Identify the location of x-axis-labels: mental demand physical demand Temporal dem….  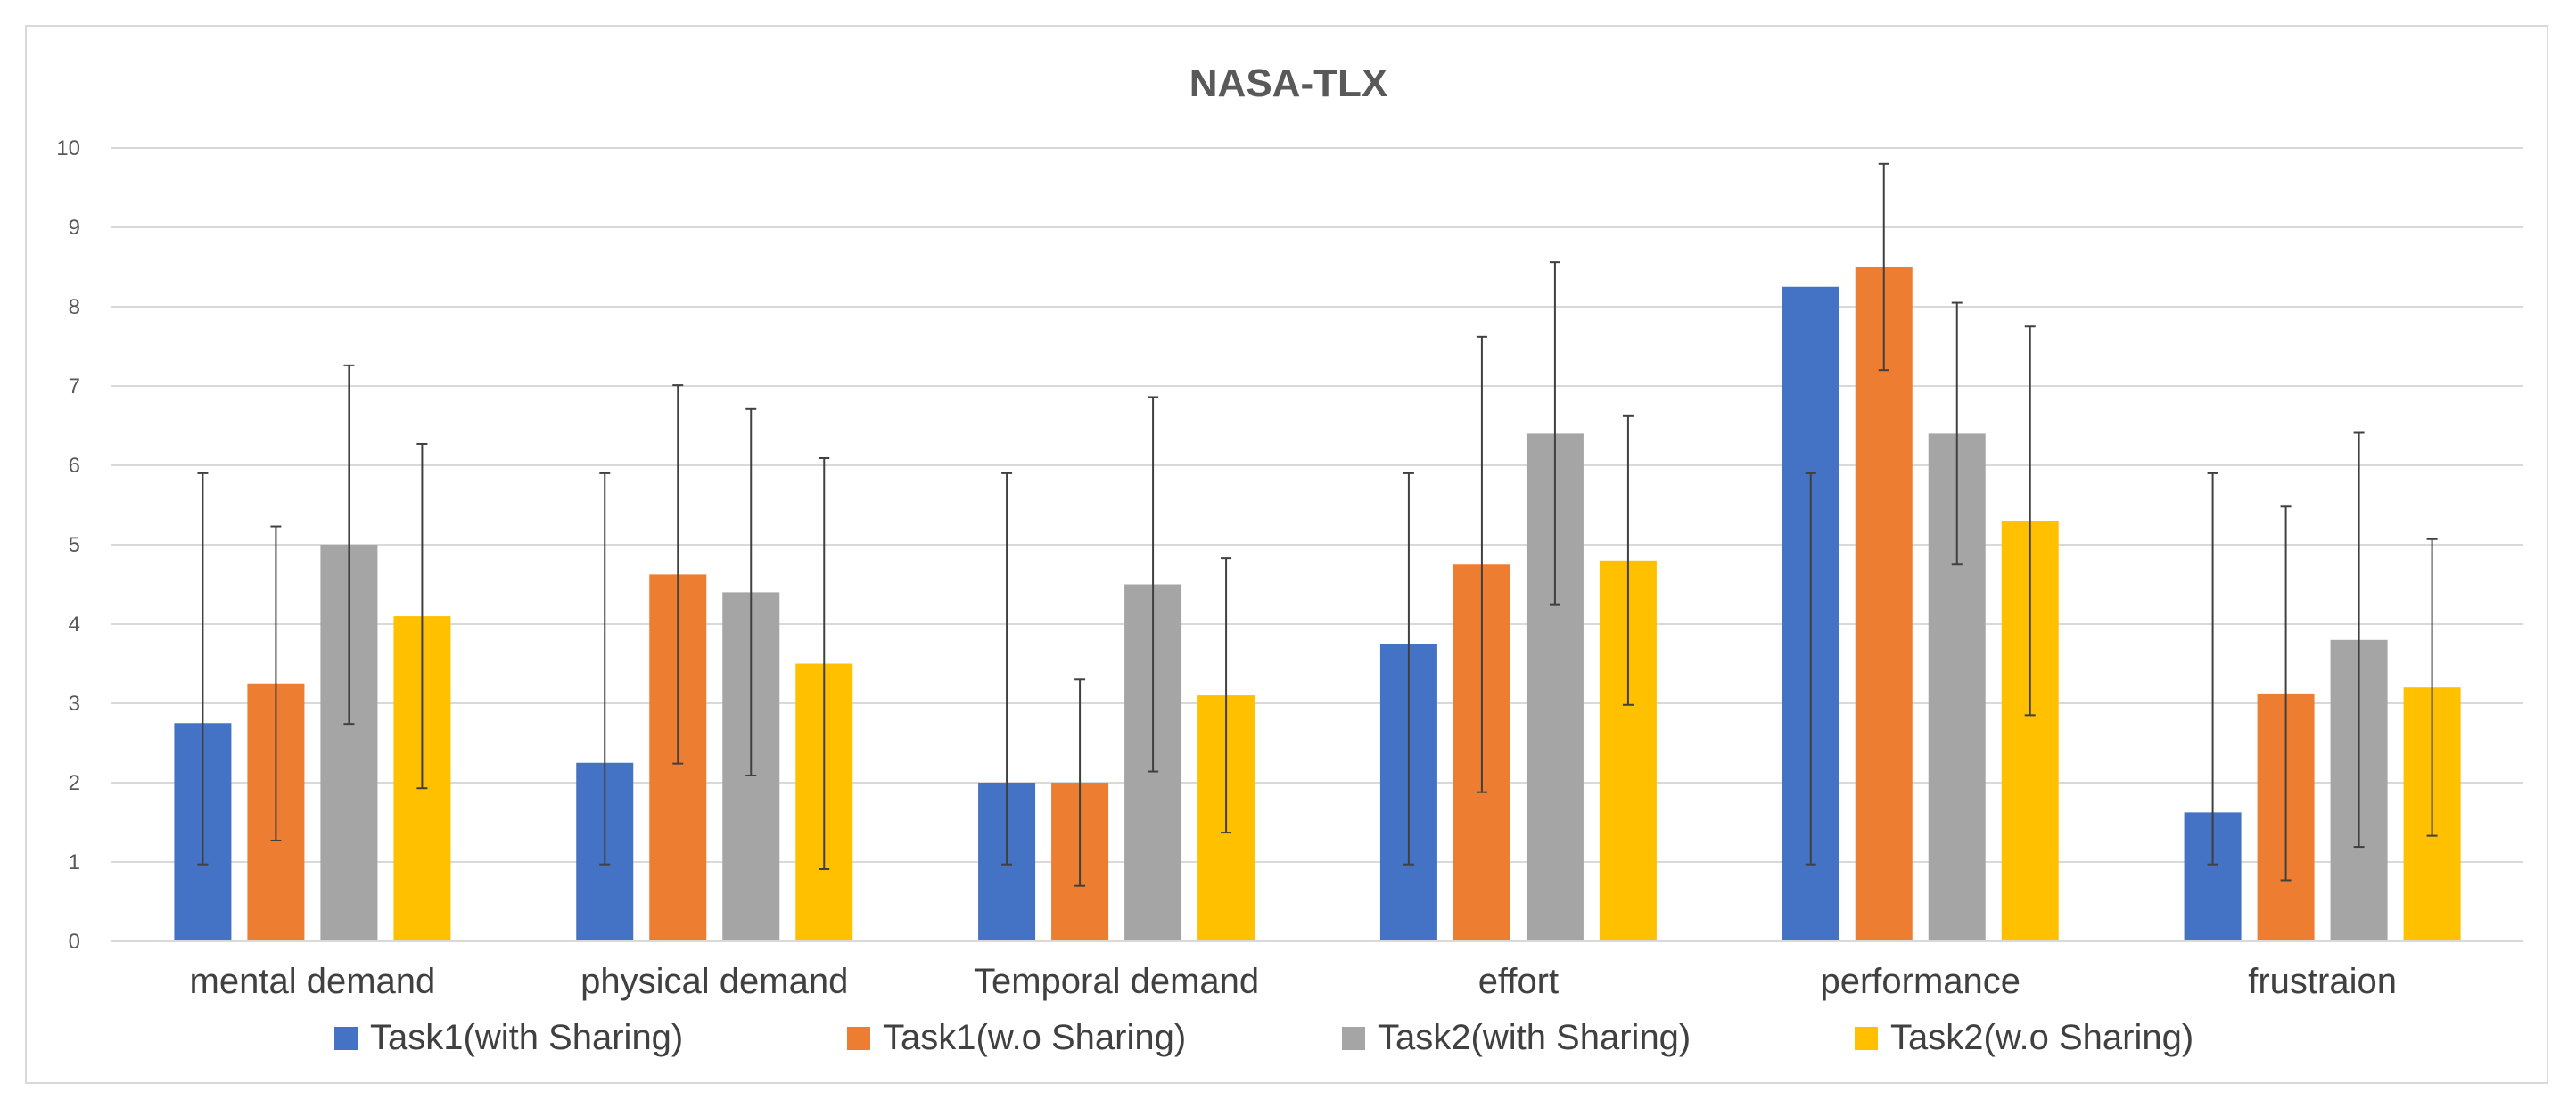
(1293, 982).